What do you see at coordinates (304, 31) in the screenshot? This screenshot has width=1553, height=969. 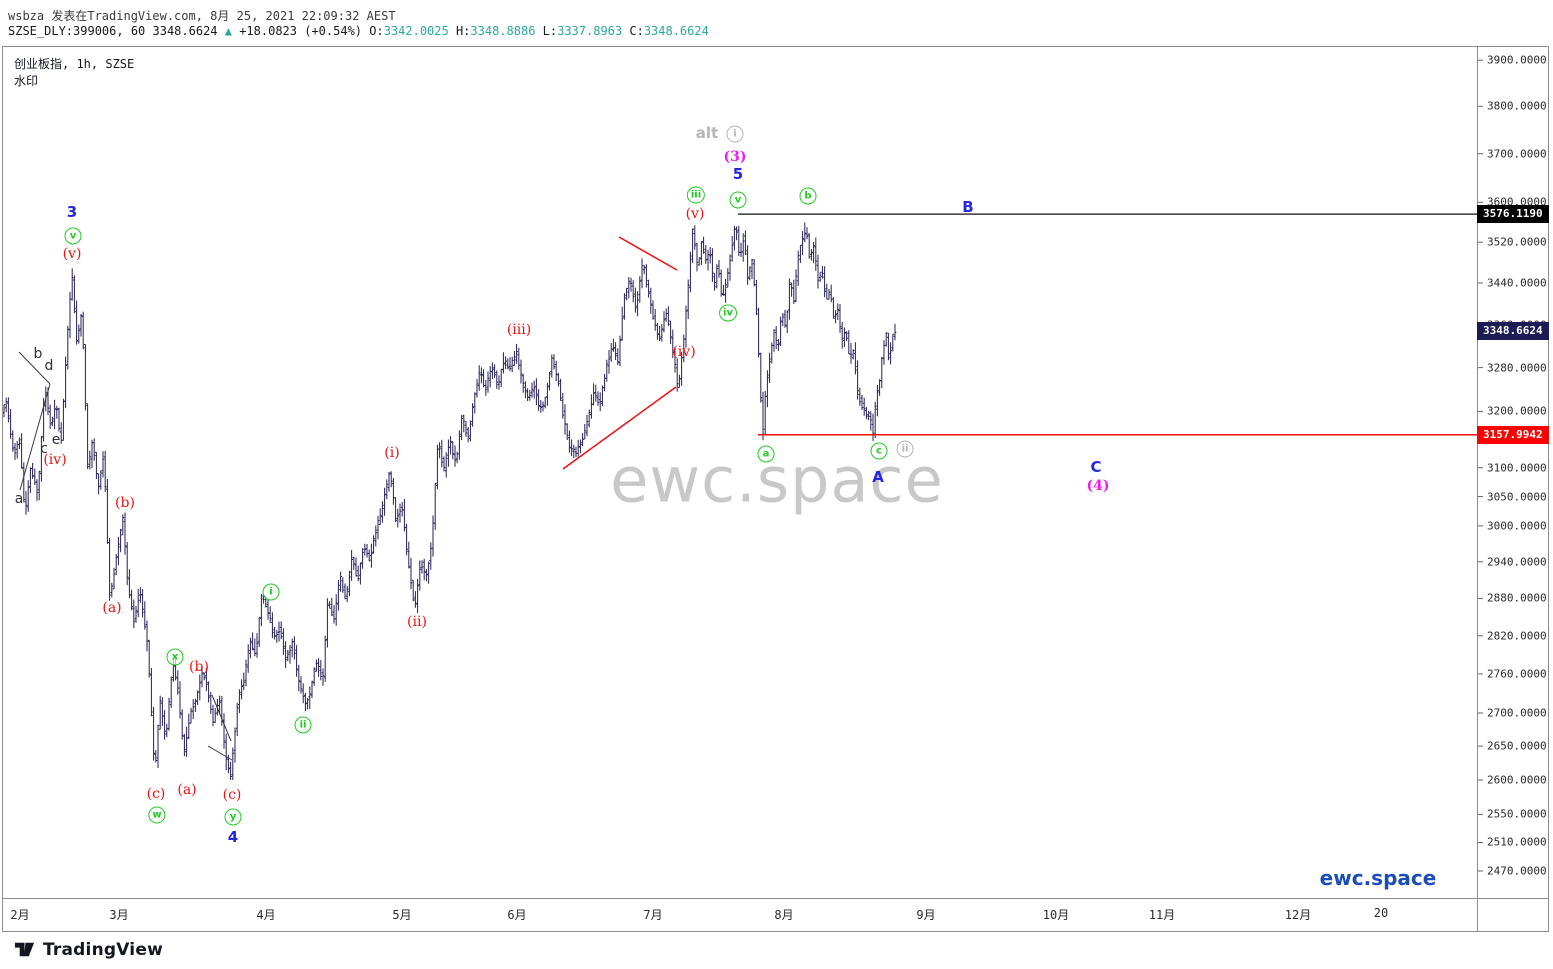 I see `header-quote-part: +18.0823 (+0.54%)` at bounding box center [304, 31].